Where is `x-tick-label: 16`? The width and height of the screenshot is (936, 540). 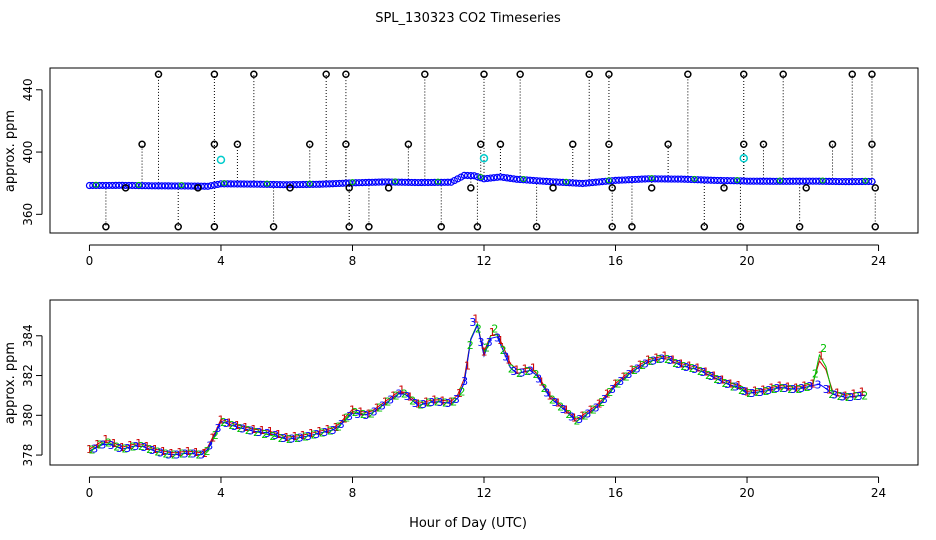 x-tick-label: 16 is located at coordinates (615, 493).